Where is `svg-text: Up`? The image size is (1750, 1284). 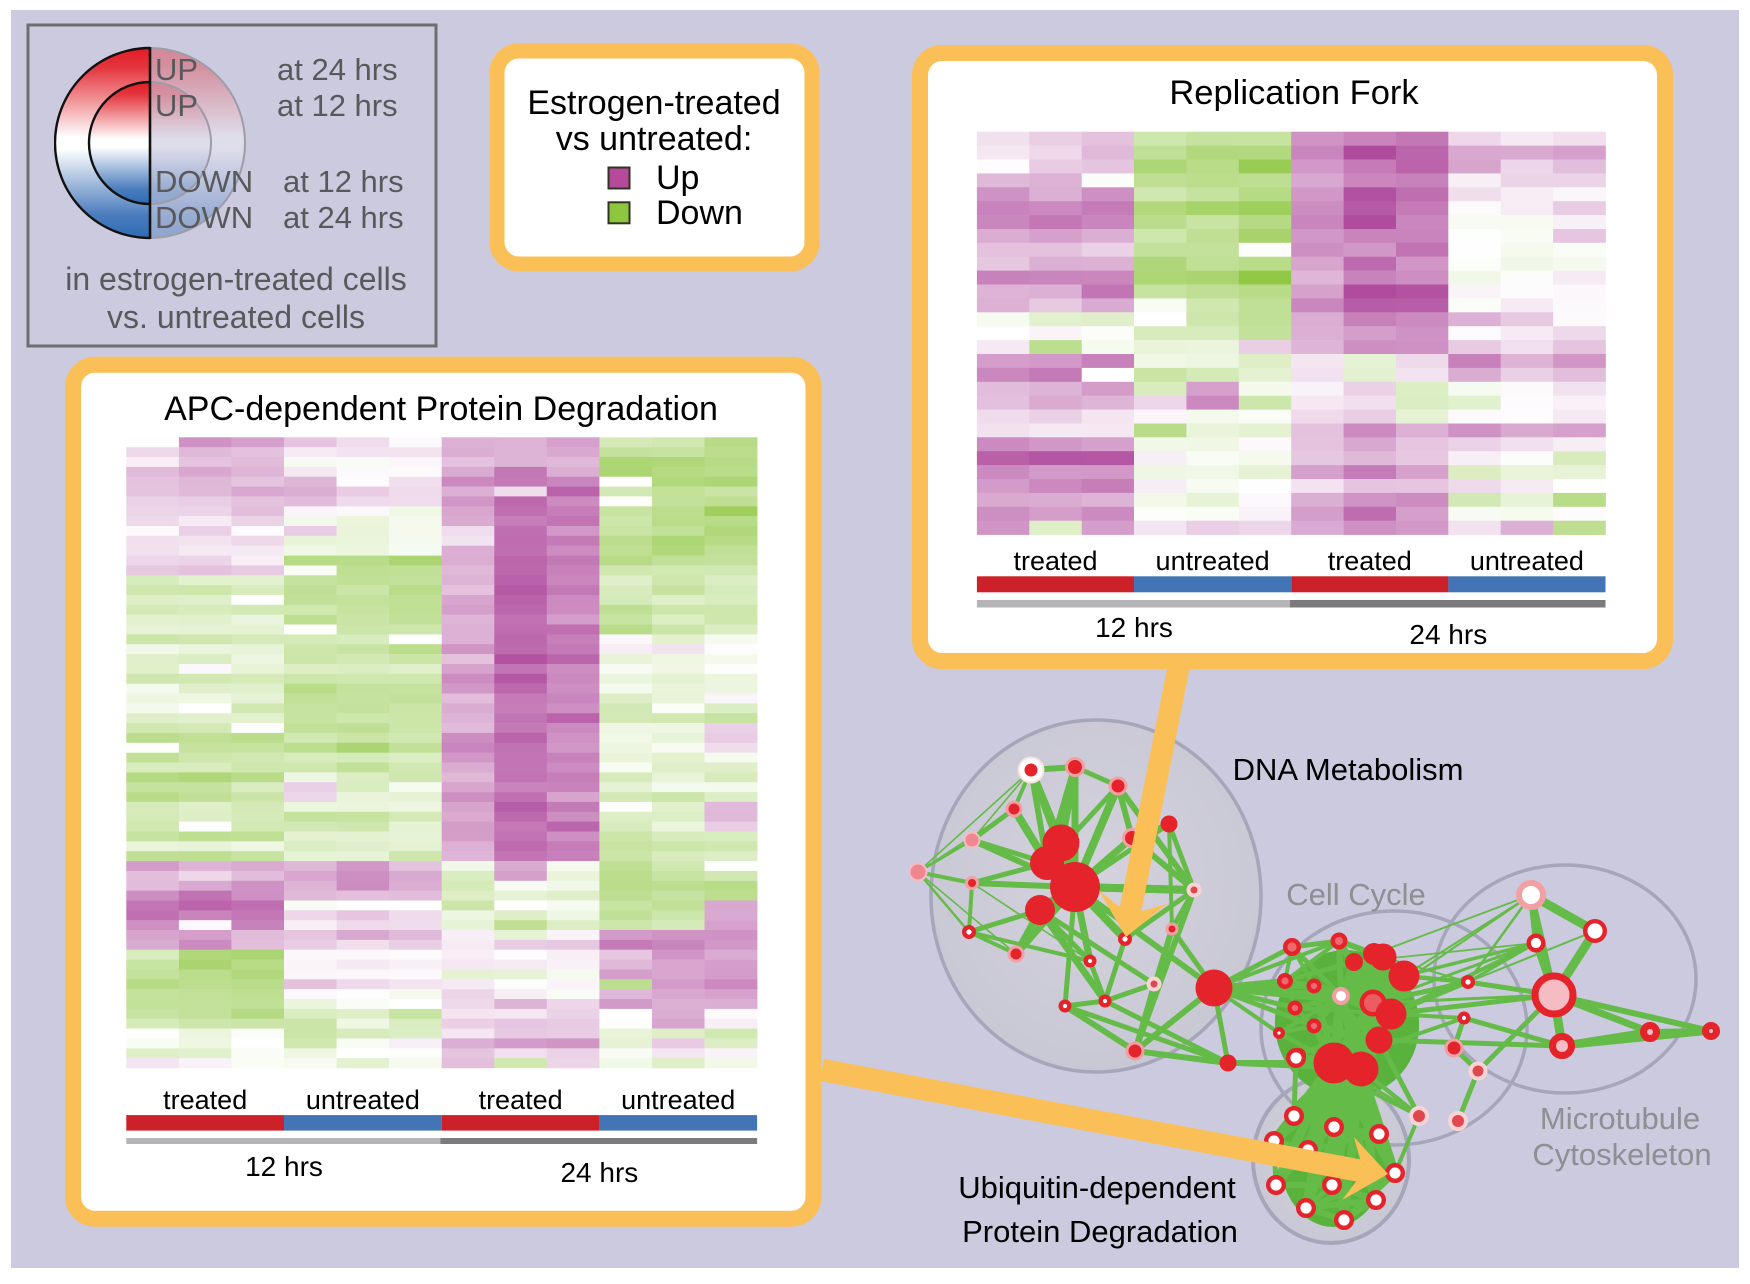 svg-text: Up is located at coordinates (677, 178).